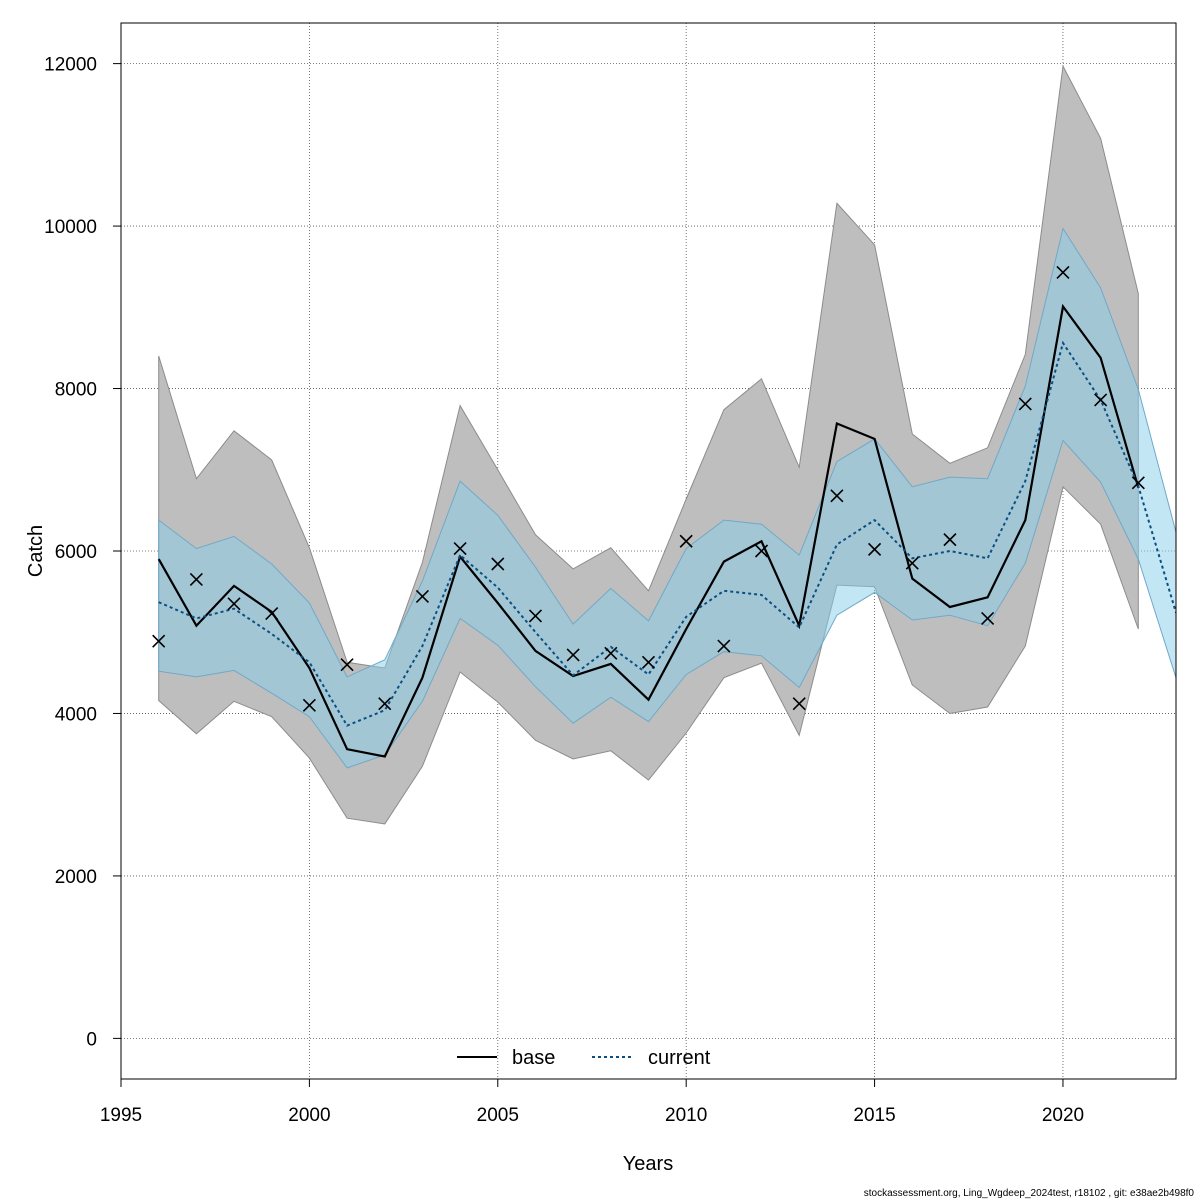 The image size is (1200, 1200). I want to click on x-tick-label: 2000, so click(309, 1115).